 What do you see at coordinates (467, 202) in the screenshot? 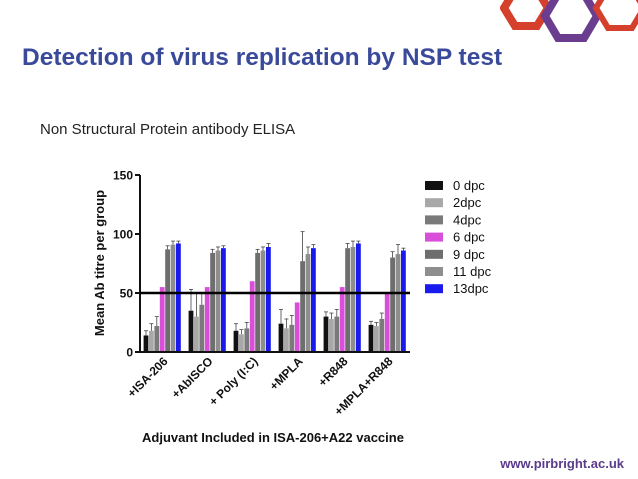
I see `legend-label-2: 2dpc` at bounding box center [467, 202].